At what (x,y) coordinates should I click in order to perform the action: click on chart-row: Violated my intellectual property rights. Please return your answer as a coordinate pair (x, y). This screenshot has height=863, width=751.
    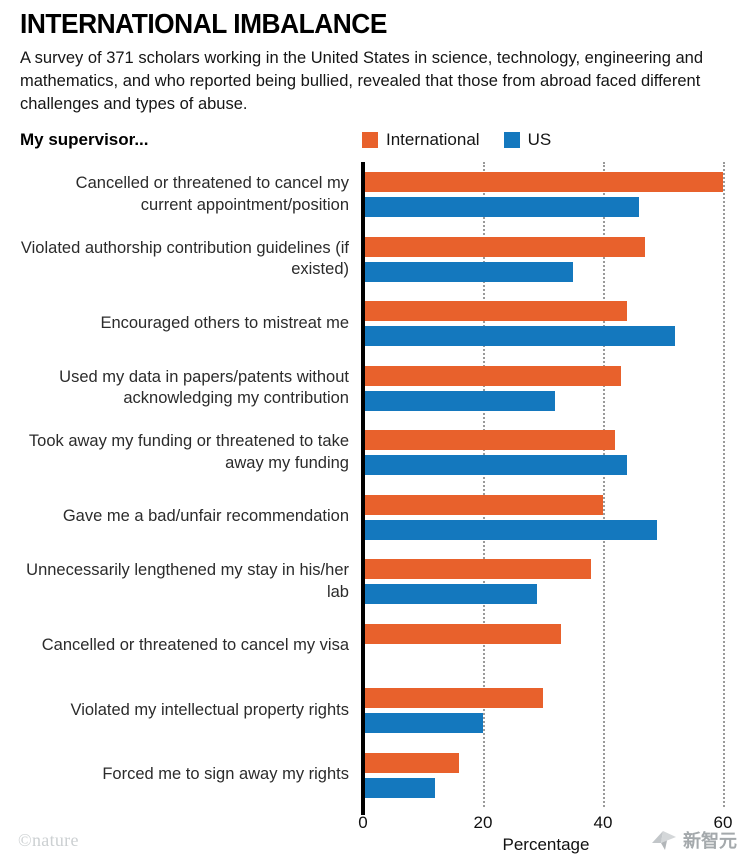
    Looking at the image, I should click on (374, 710).